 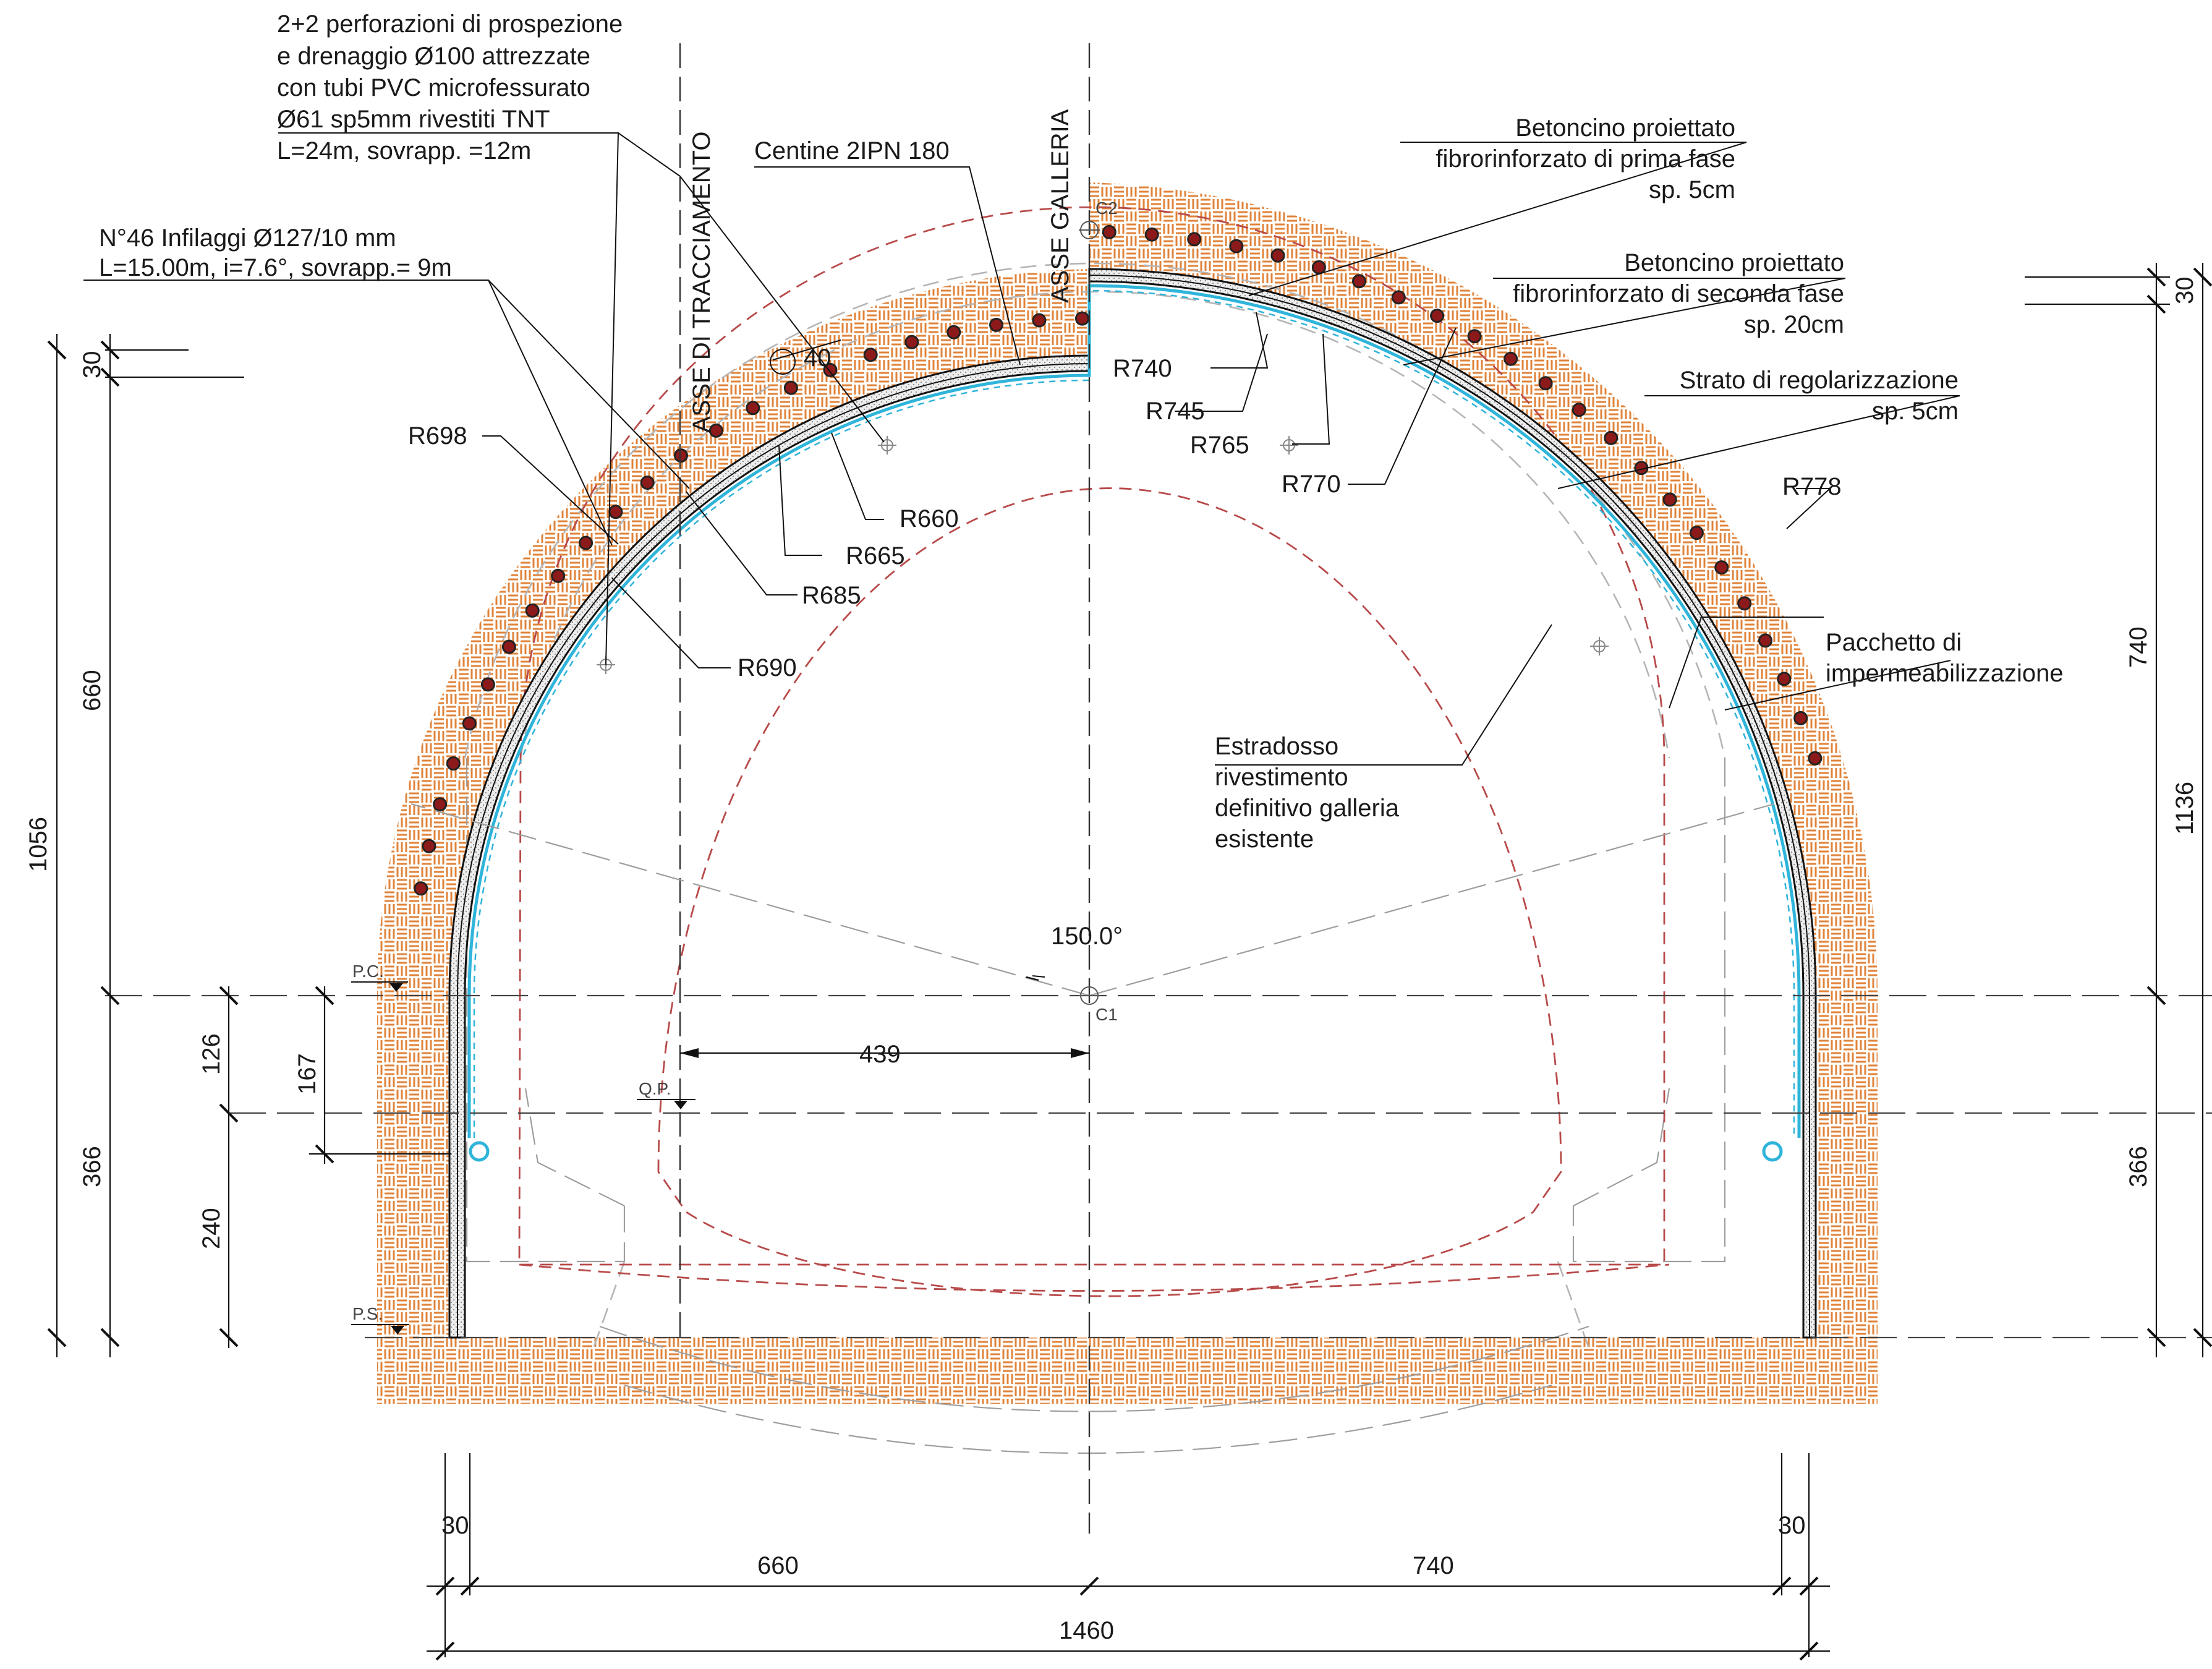 What do you see at coordinates (413, 119) in the screenshot?
I see `svg-text: Ø61 sp5mm rivestiti TNT` at bounding box center [413, 119].